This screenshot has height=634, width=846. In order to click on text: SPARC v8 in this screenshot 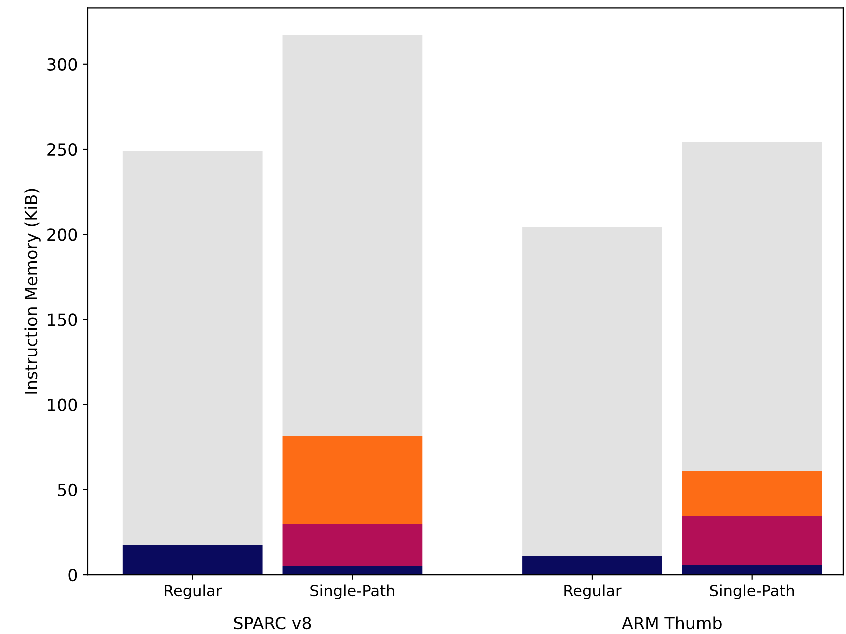, I will do `click(273, 623)`.